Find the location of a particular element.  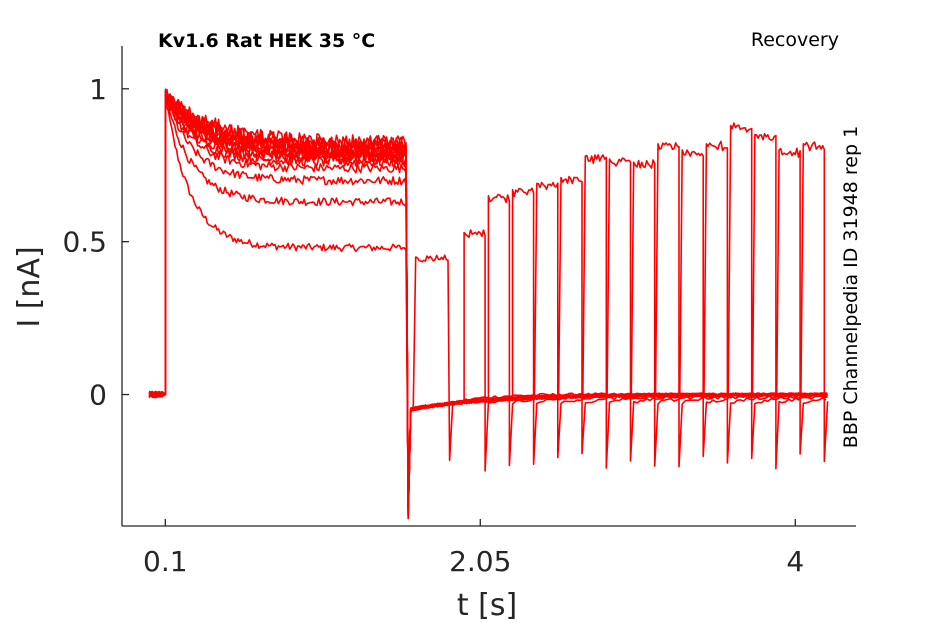

x-axis-label: t [s] is located at coordinates (487, 605).